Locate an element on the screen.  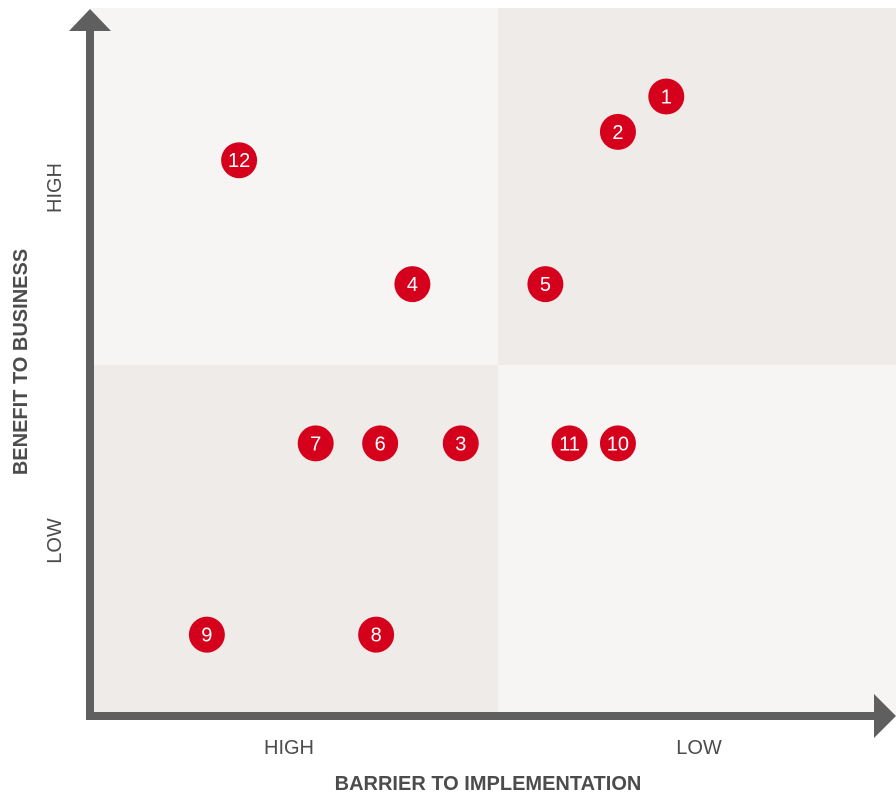
point-label: 6 is located at coordinates (380, 444).